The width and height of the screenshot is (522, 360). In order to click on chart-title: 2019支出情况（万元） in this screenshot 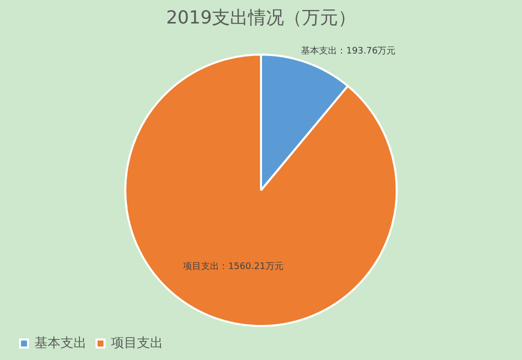, I will do `click(261, 17)`.